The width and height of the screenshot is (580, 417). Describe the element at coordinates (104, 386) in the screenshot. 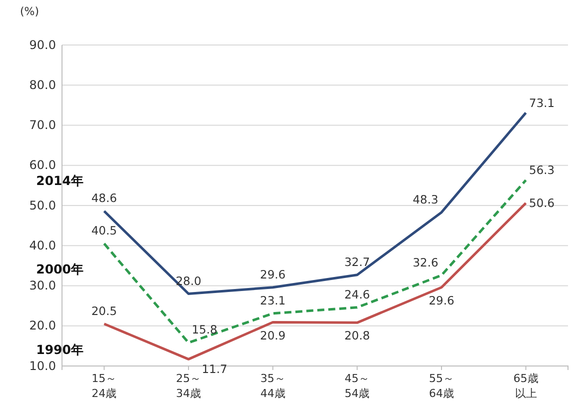

I see `x-tick-label: 15～24歳` at that location.